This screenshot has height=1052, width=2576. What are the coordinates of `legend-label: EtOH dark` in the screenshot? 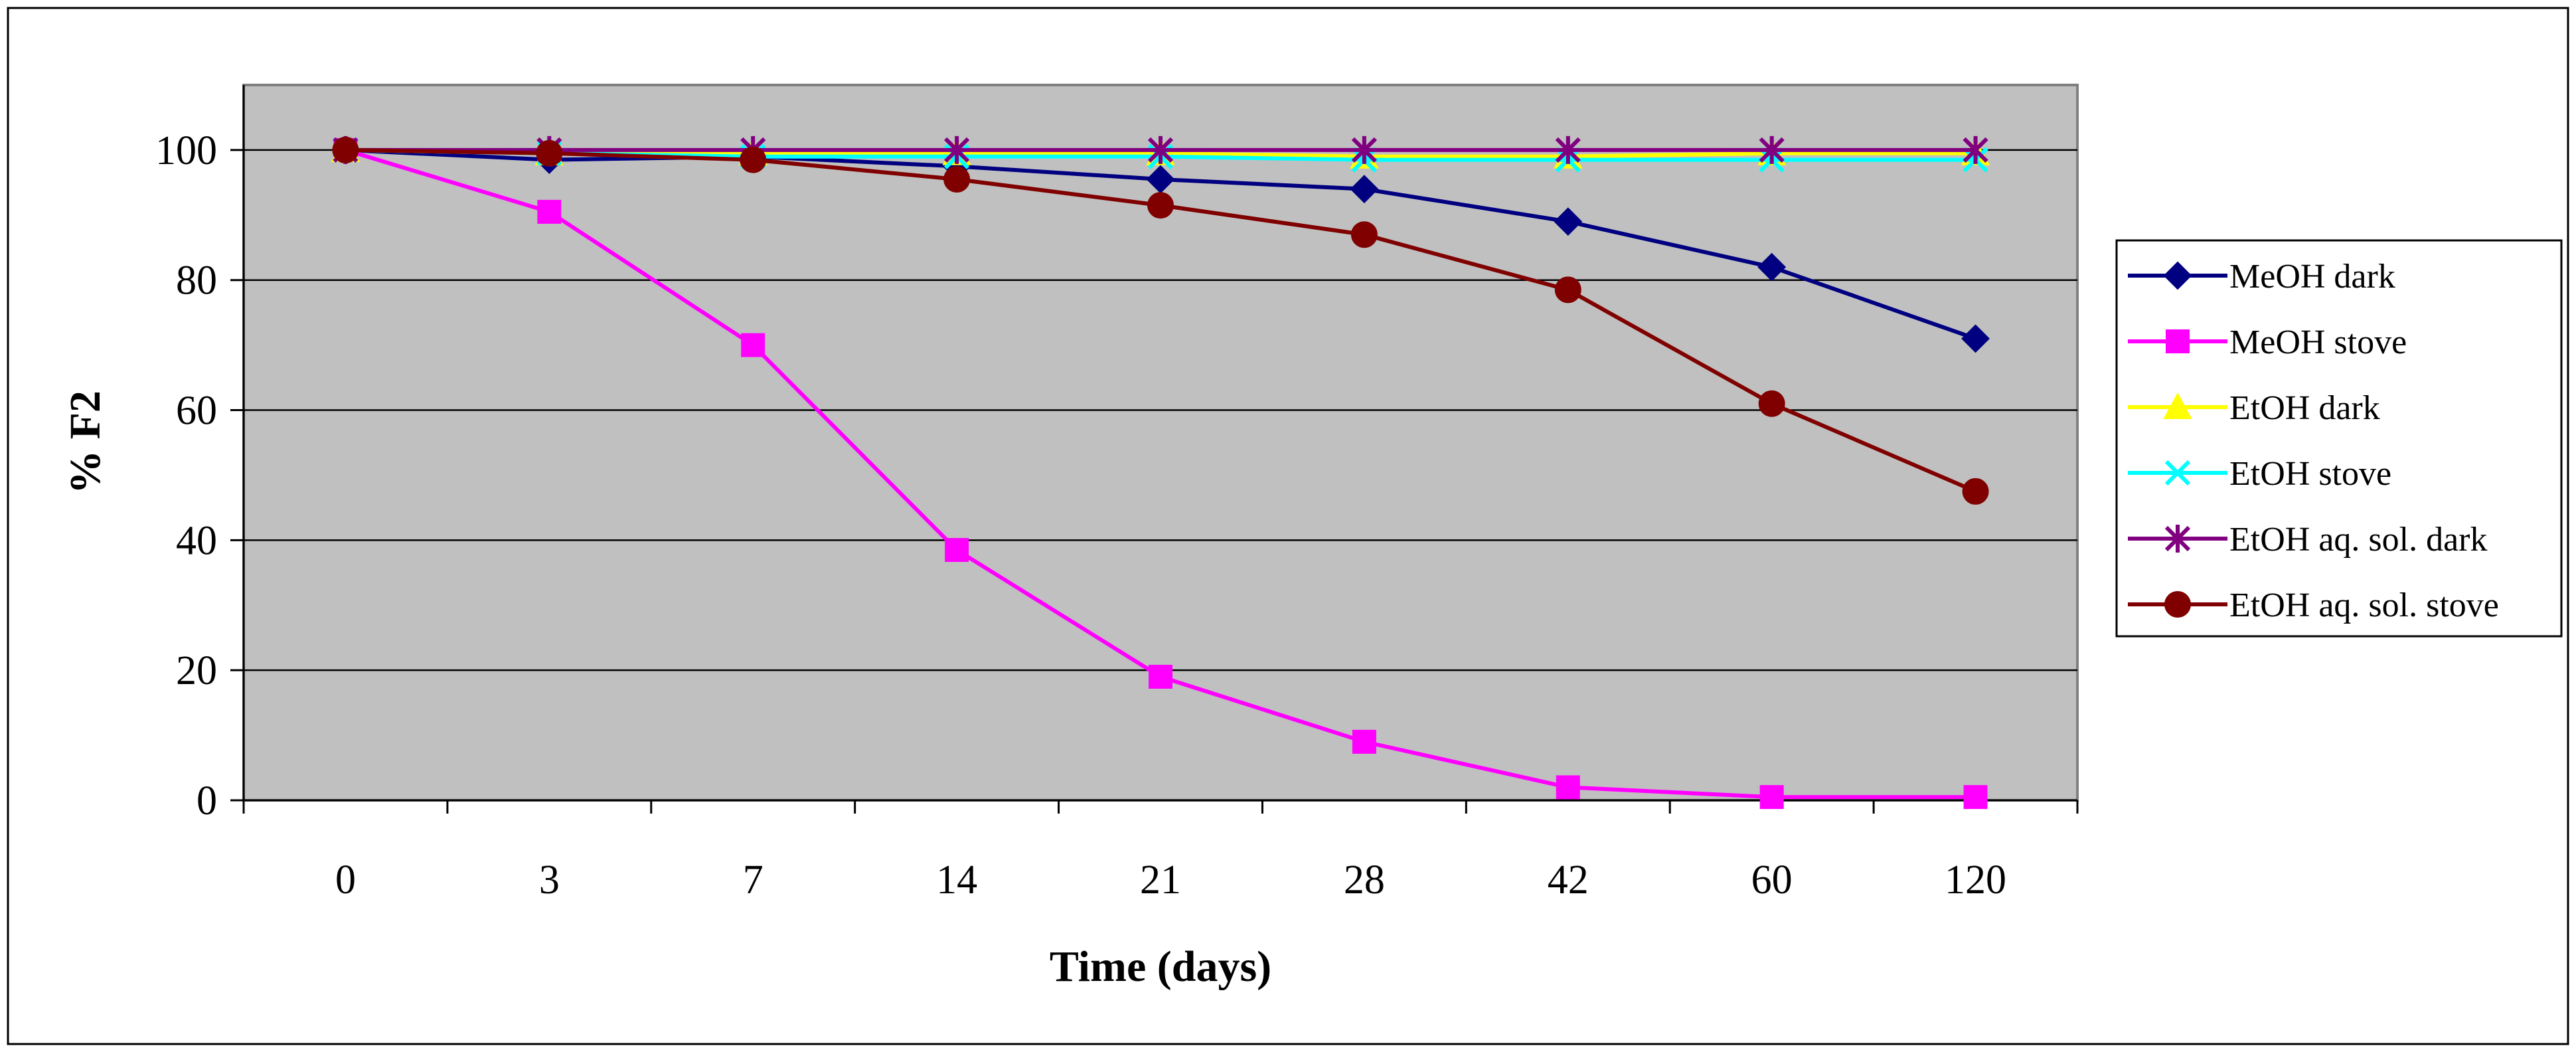 It's located at (2304, 408).